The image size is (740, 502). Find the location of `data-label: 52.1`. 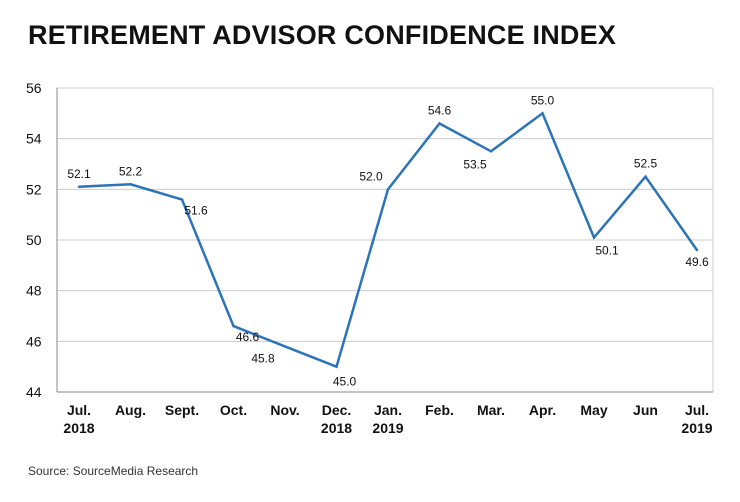

data-label: 52.1 is located at coordinates (79, 174).